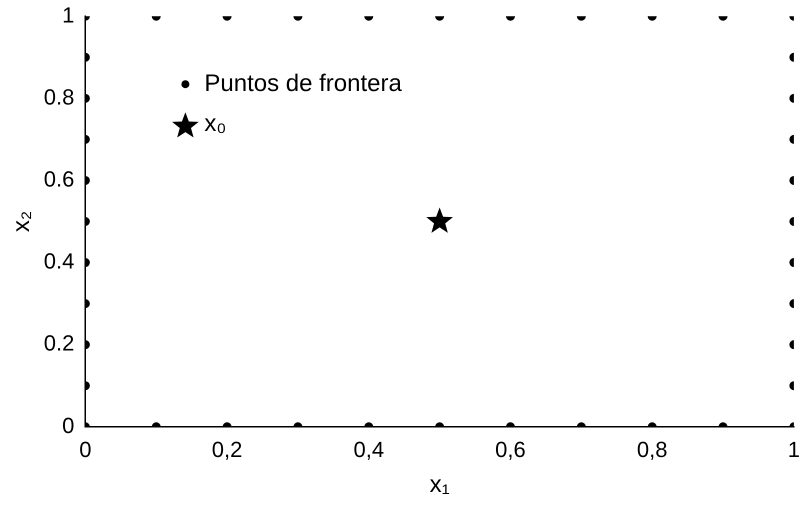 The width and height of the screenshot is (803, 506). Describe the element at coordinates (652, 449) in the screenshot. I see `x-tick-label: 0,8` at that location.